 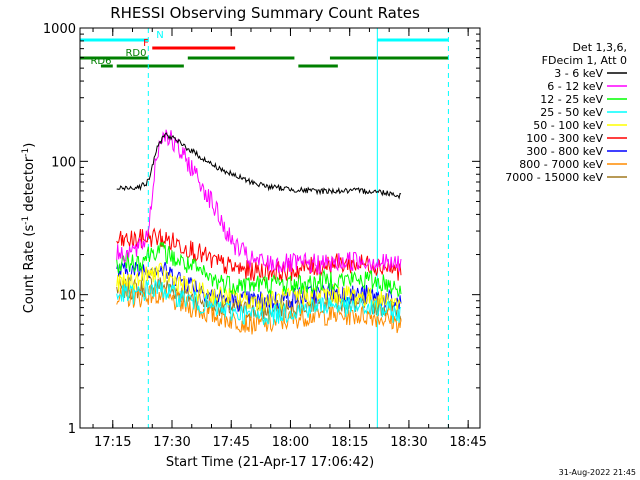 I want to click on legend-header: FDecim 1, Att 0, so click(x=584, y=60).